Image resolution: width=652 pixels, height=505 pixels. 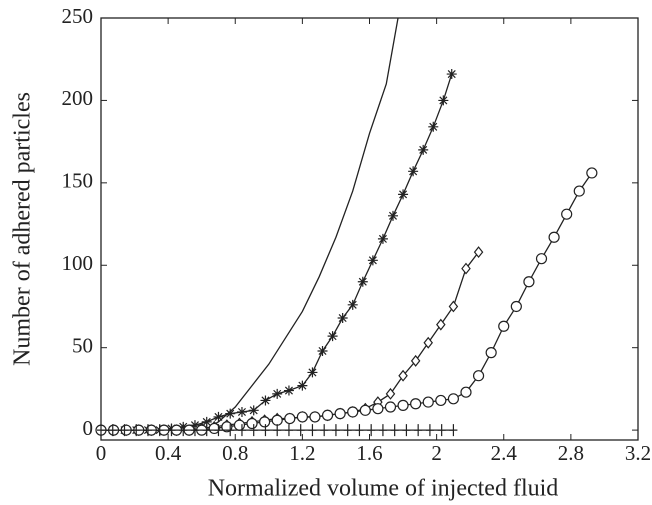 What do you see at coordinates (436, 453) in the screenshot?
I see `x-tick-label: 2` at bounding box center [436, 453].